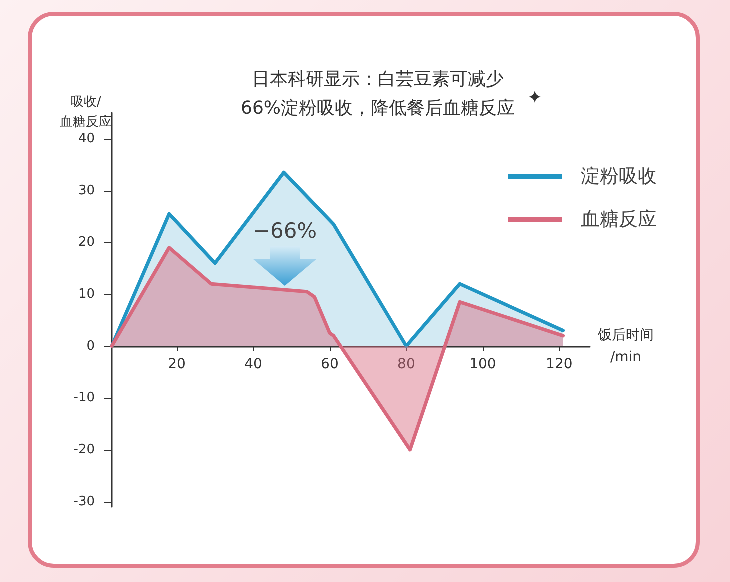  I want to click on annotation: −66%, so click(285, 231).